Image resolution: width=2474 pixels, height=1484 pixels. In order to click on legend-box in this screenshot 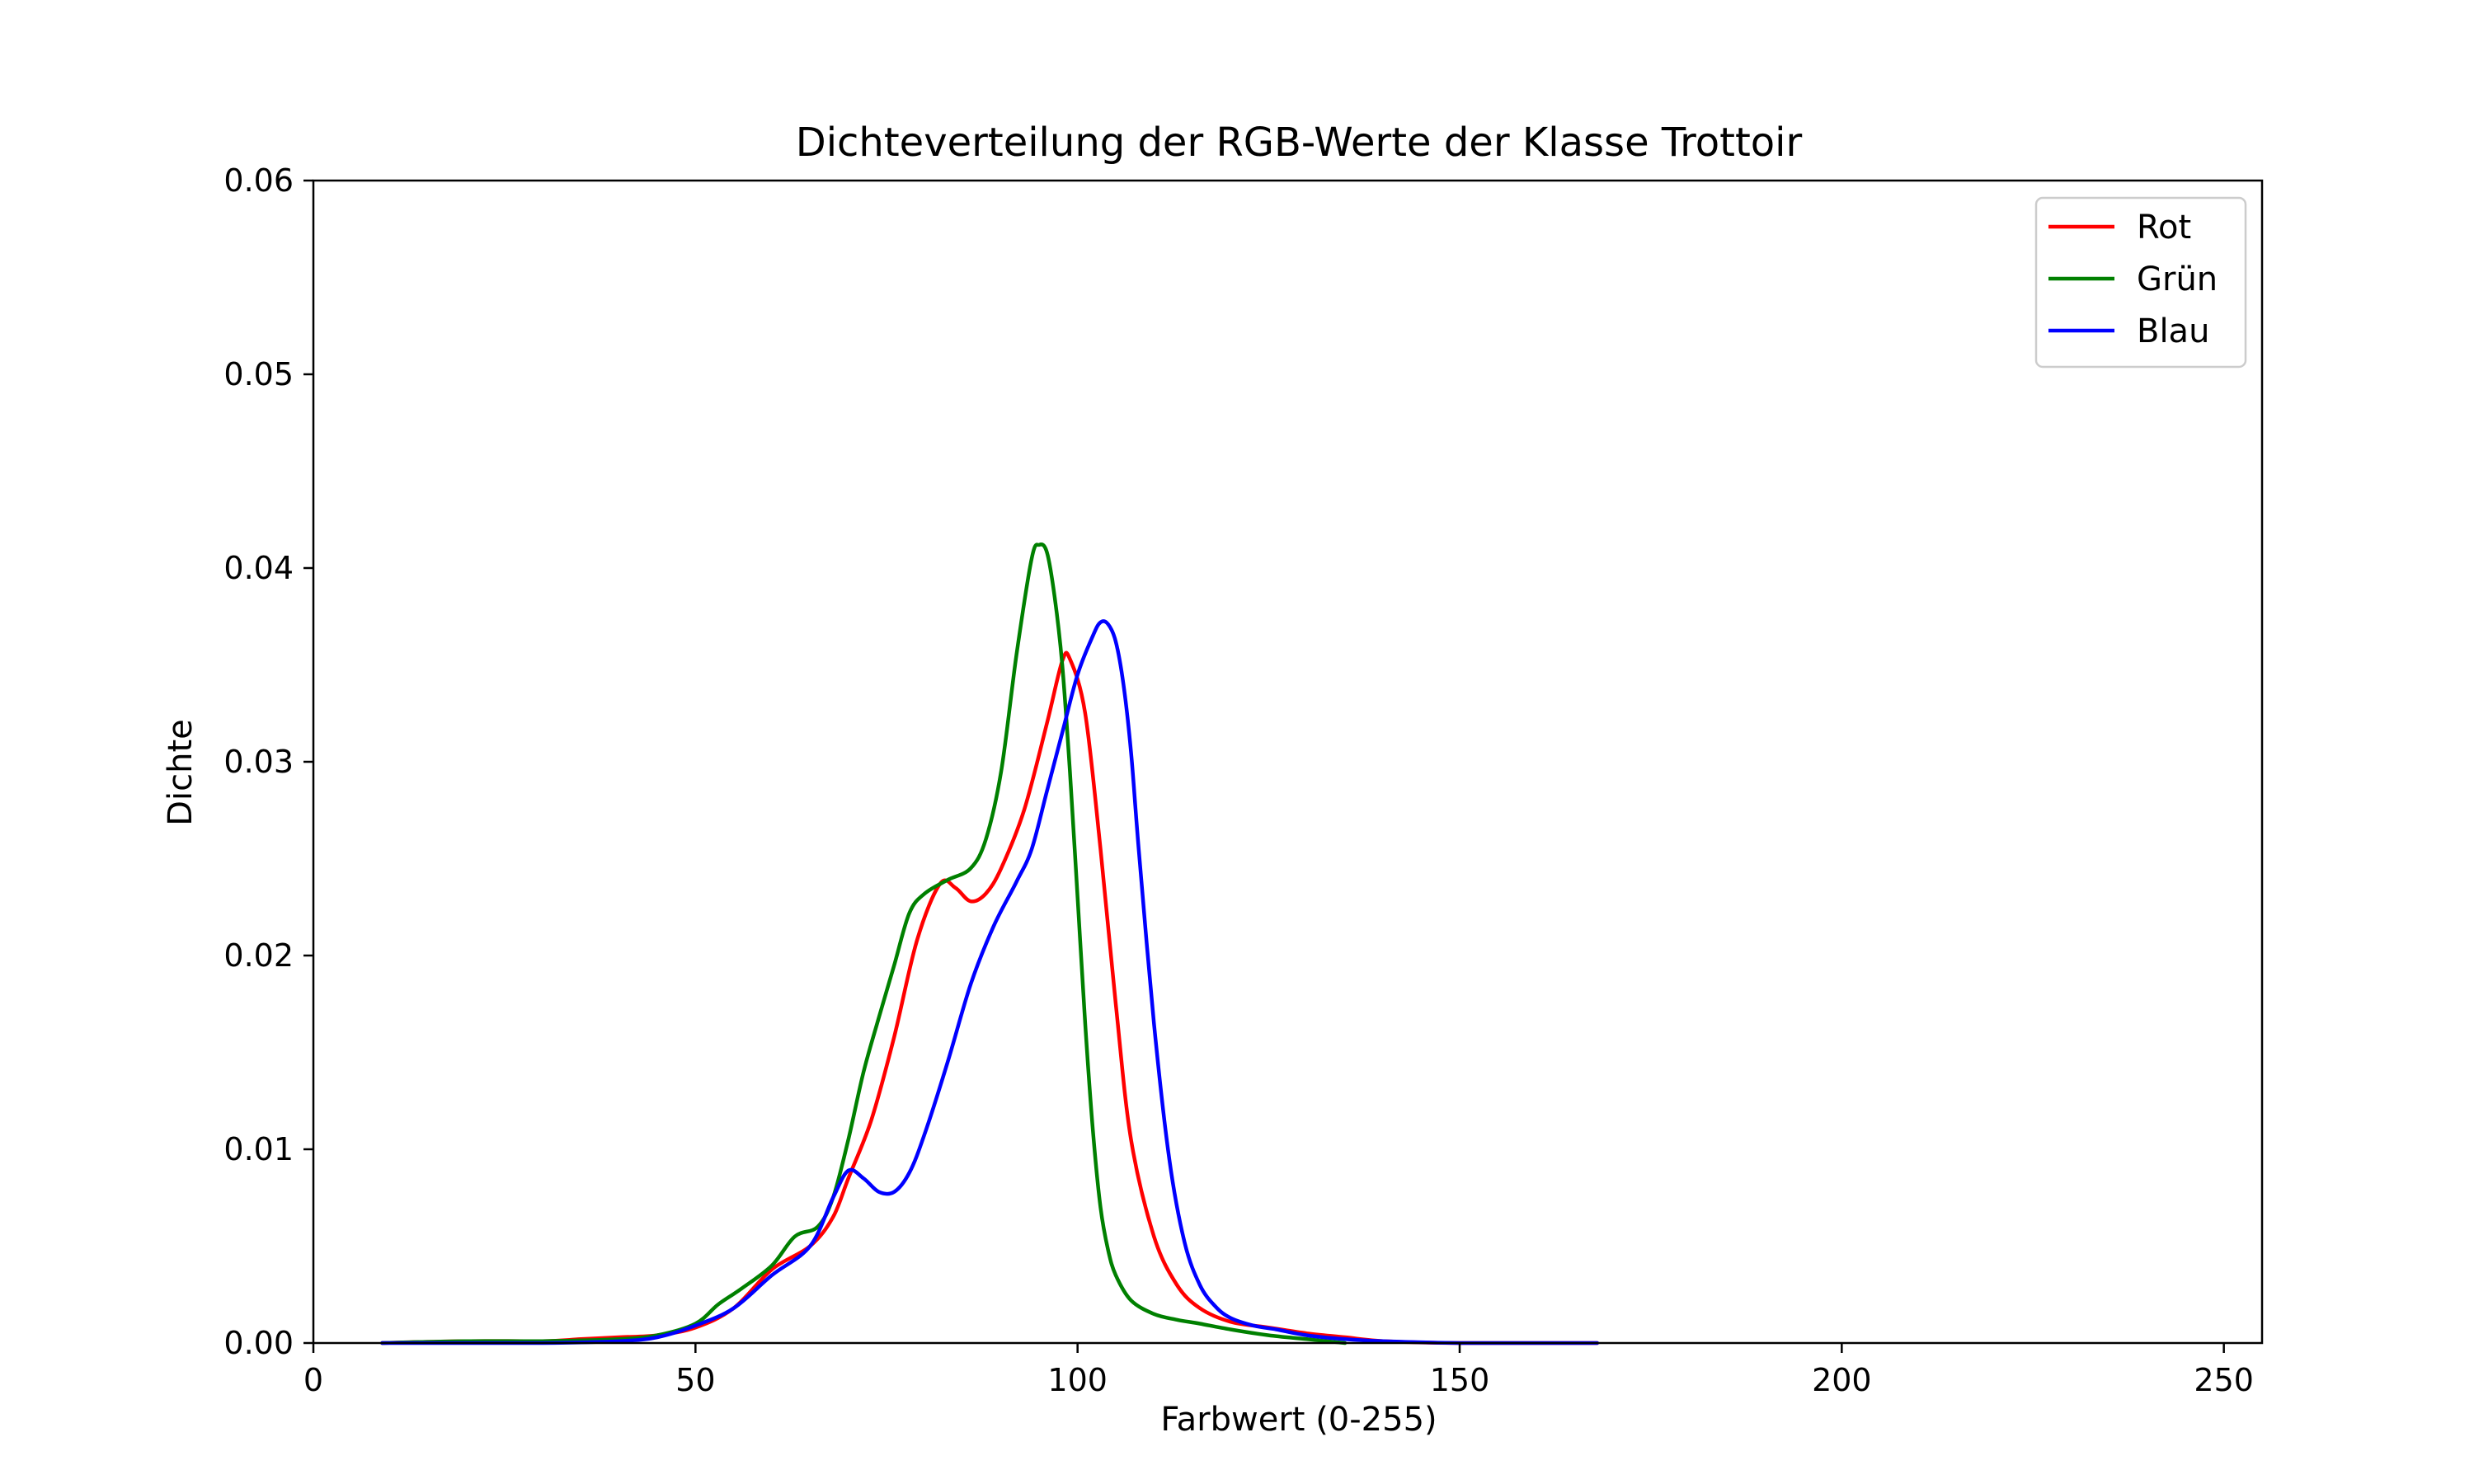, I will do `click(2140, 282)`.